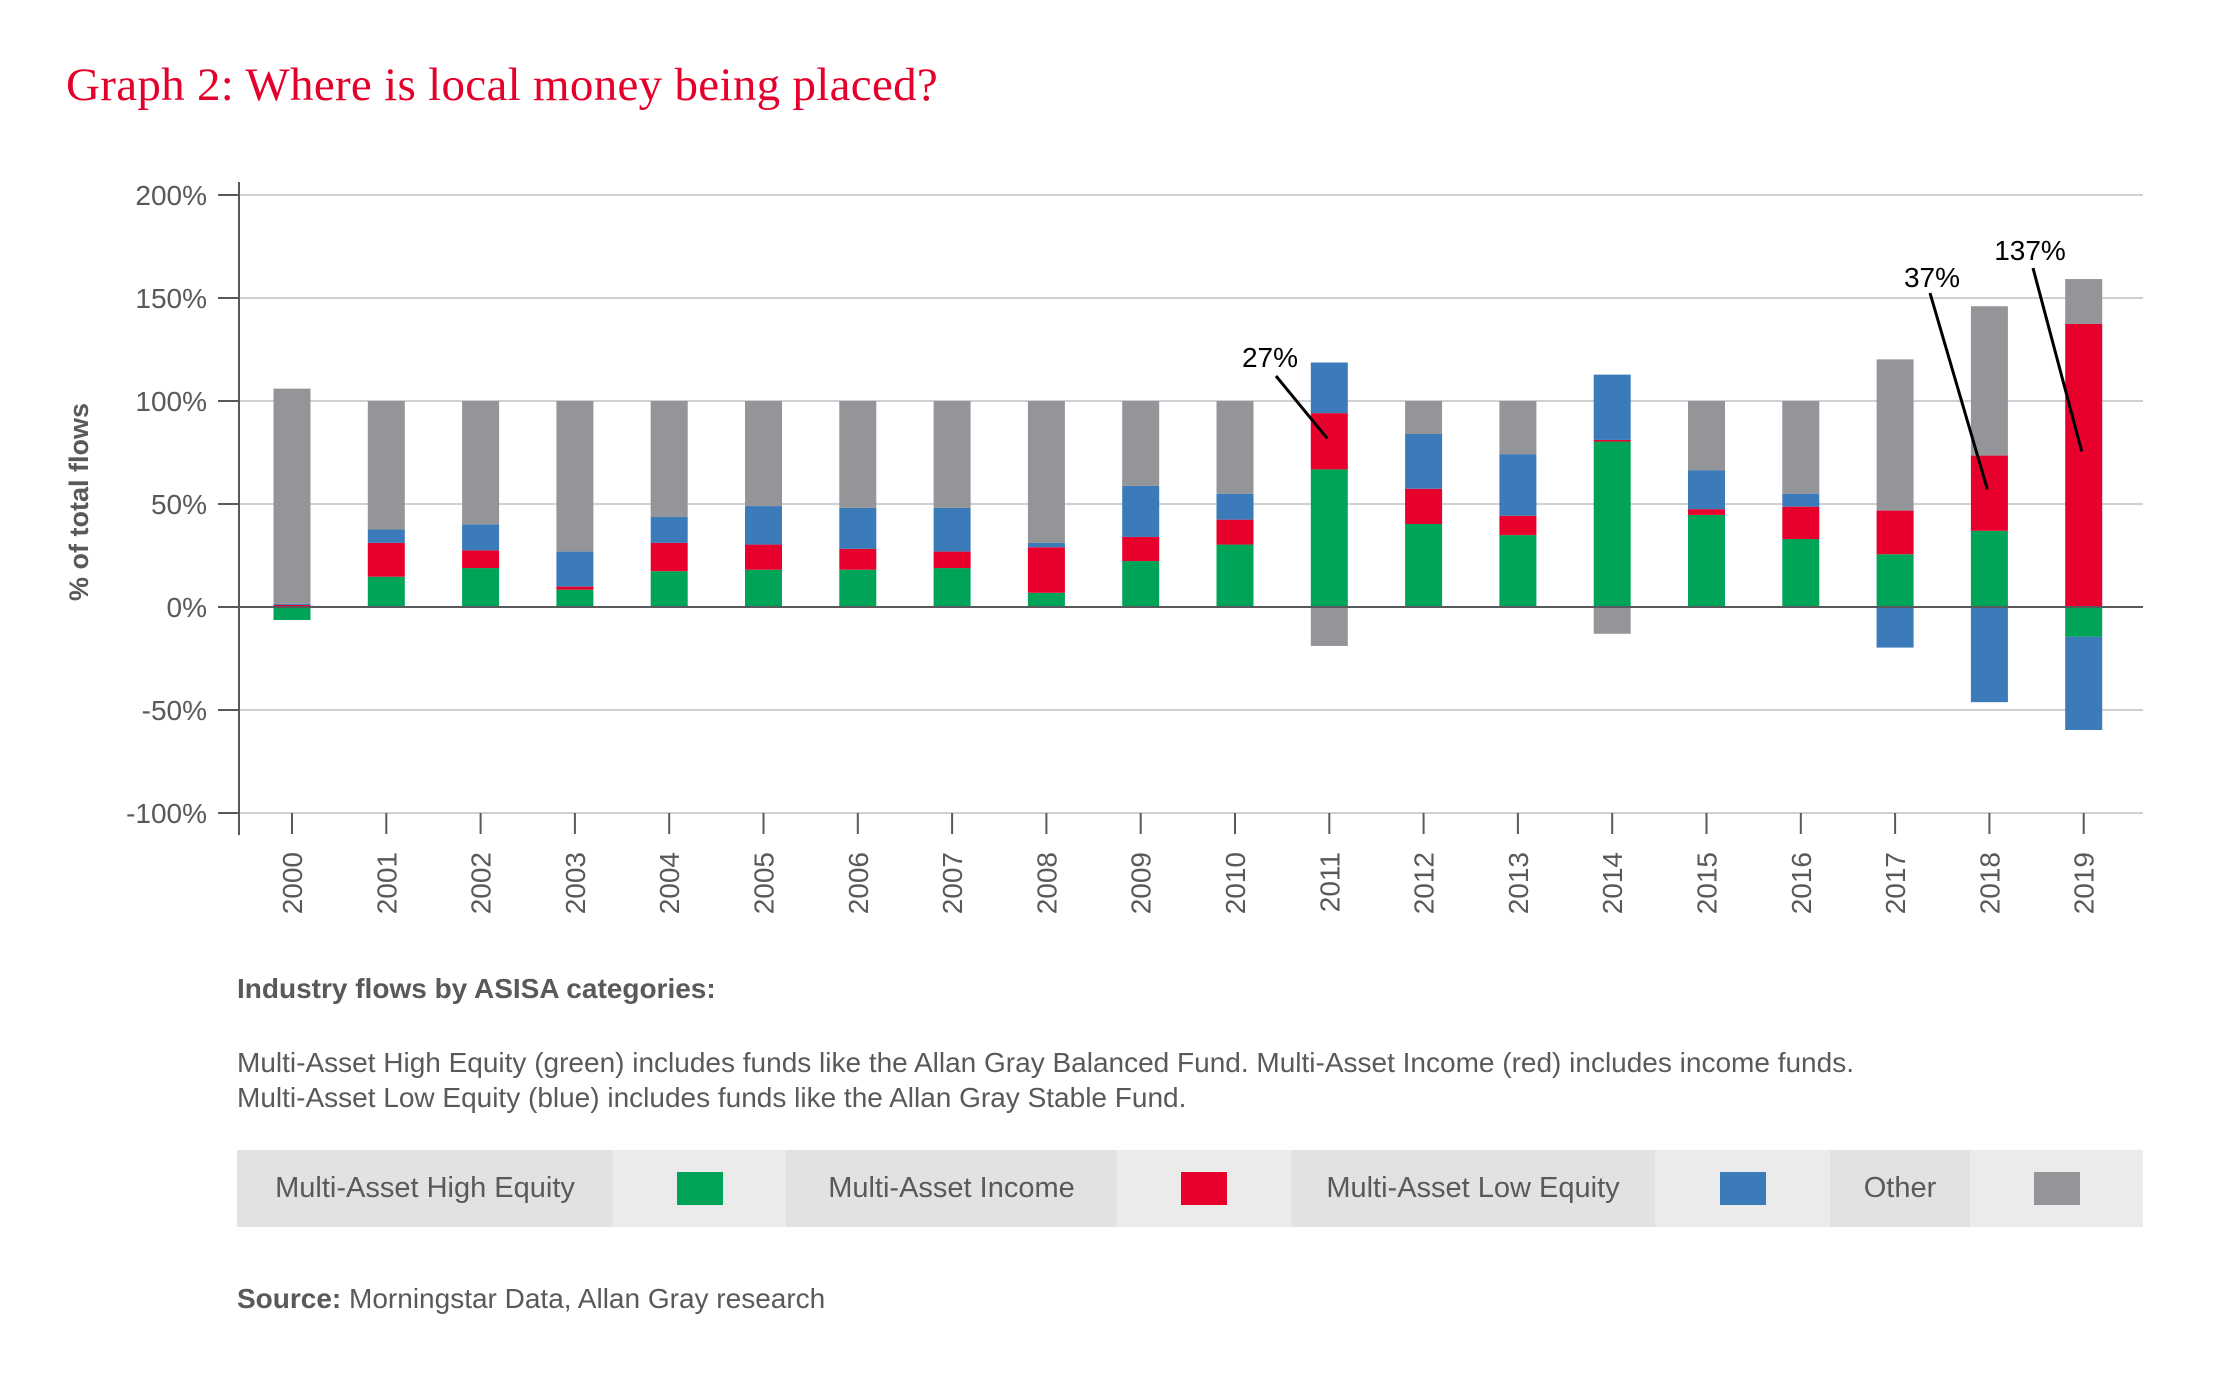 This screenshot has height=1381, width=2223. I want to click on y-axis-label: % of total flows, so click(79, 502).